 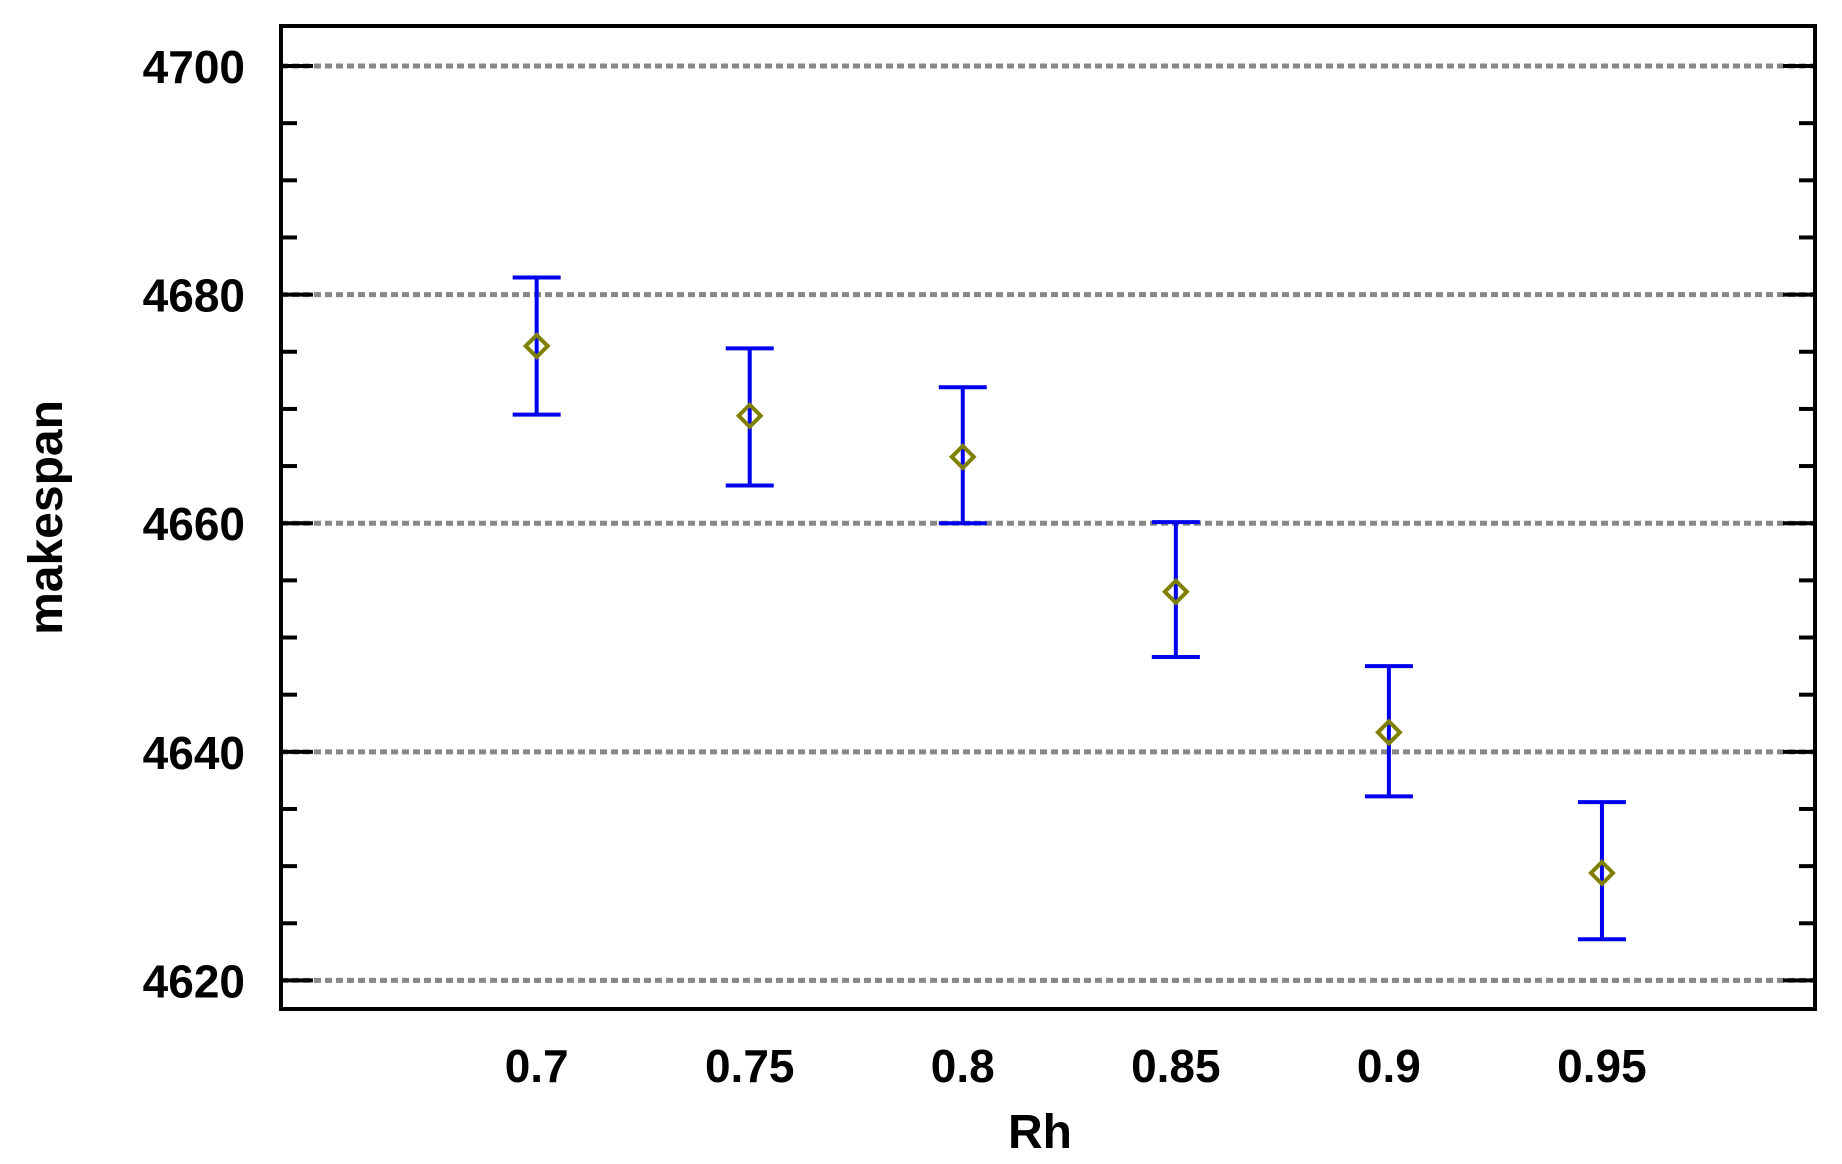 I want to click on y-tick-label-1: 4640, so click(x=194, y=753).